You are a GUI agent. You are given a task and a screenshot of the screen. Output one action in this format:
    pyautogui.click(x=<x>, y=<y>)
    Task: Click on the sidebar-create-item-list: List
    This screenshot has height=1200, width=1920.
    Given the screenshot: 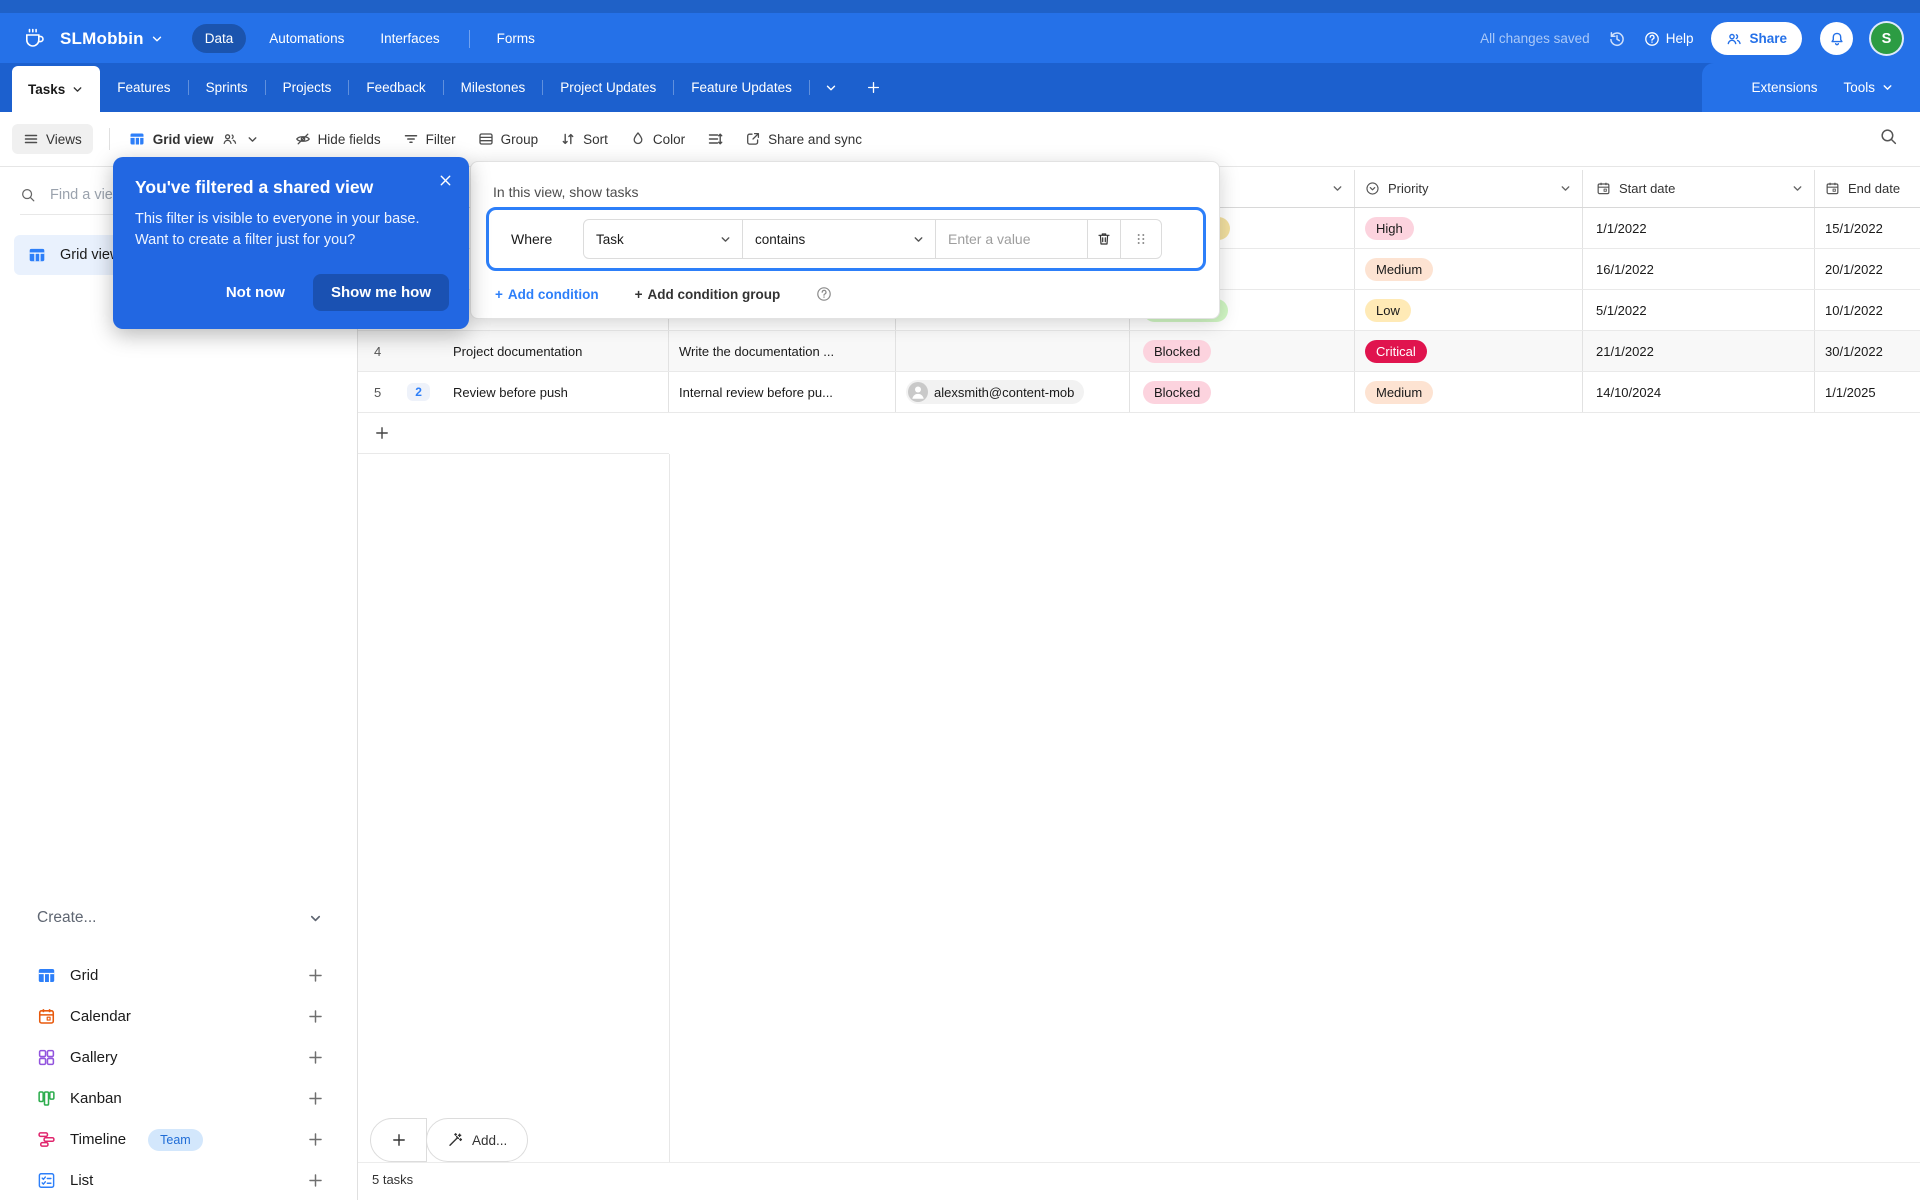 What is the action you would take?
    pyautogui.click(x=179, y=1180)
    